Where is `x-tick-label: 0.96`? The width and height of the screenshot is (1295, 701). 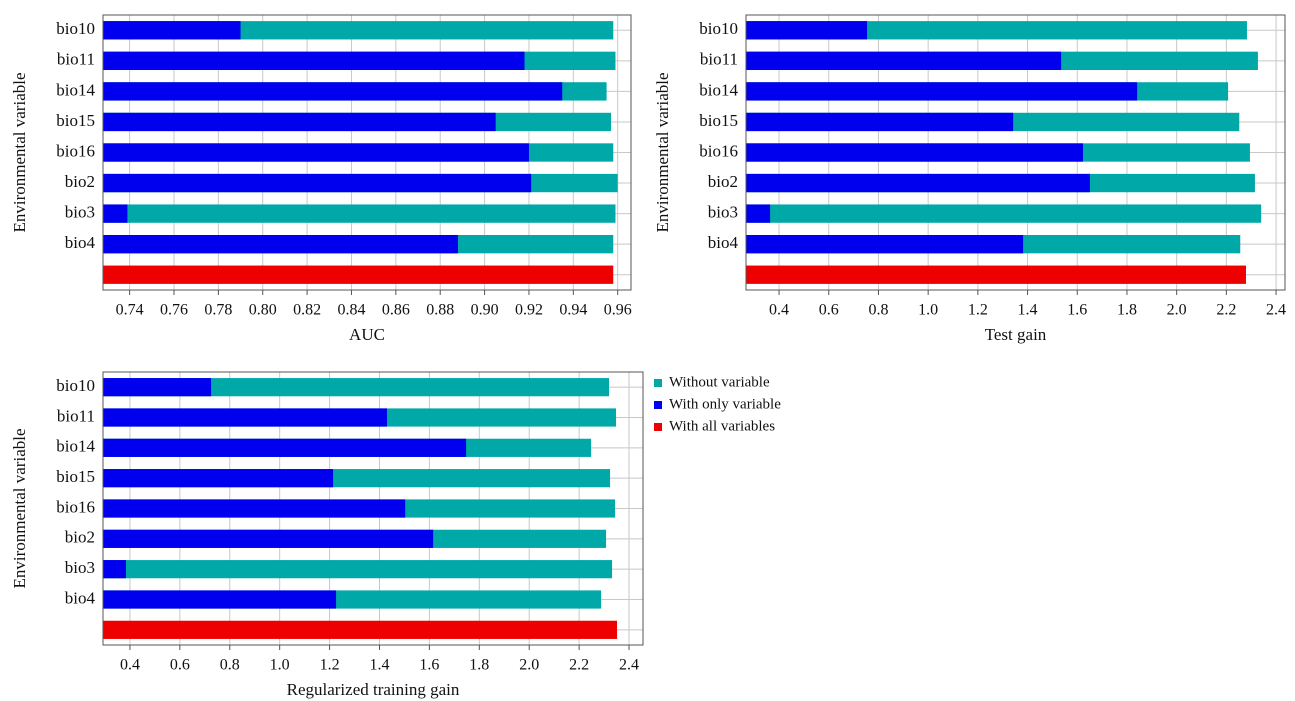 x-tick-label: 0.96 is located at coordinates (618, 310).